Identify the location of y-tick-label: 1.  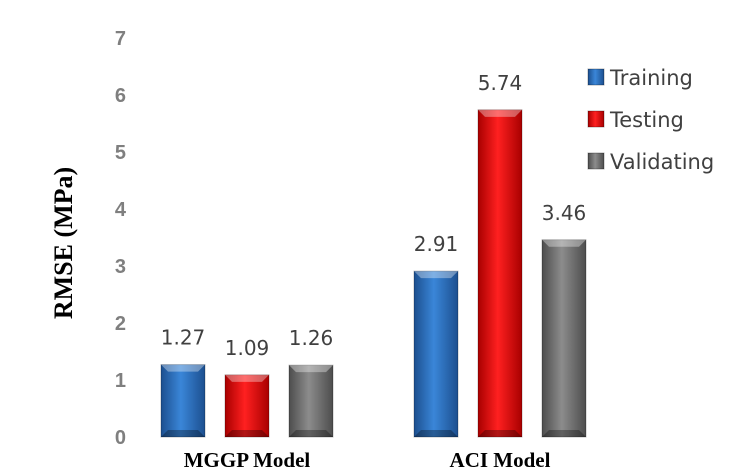
(120, 381).